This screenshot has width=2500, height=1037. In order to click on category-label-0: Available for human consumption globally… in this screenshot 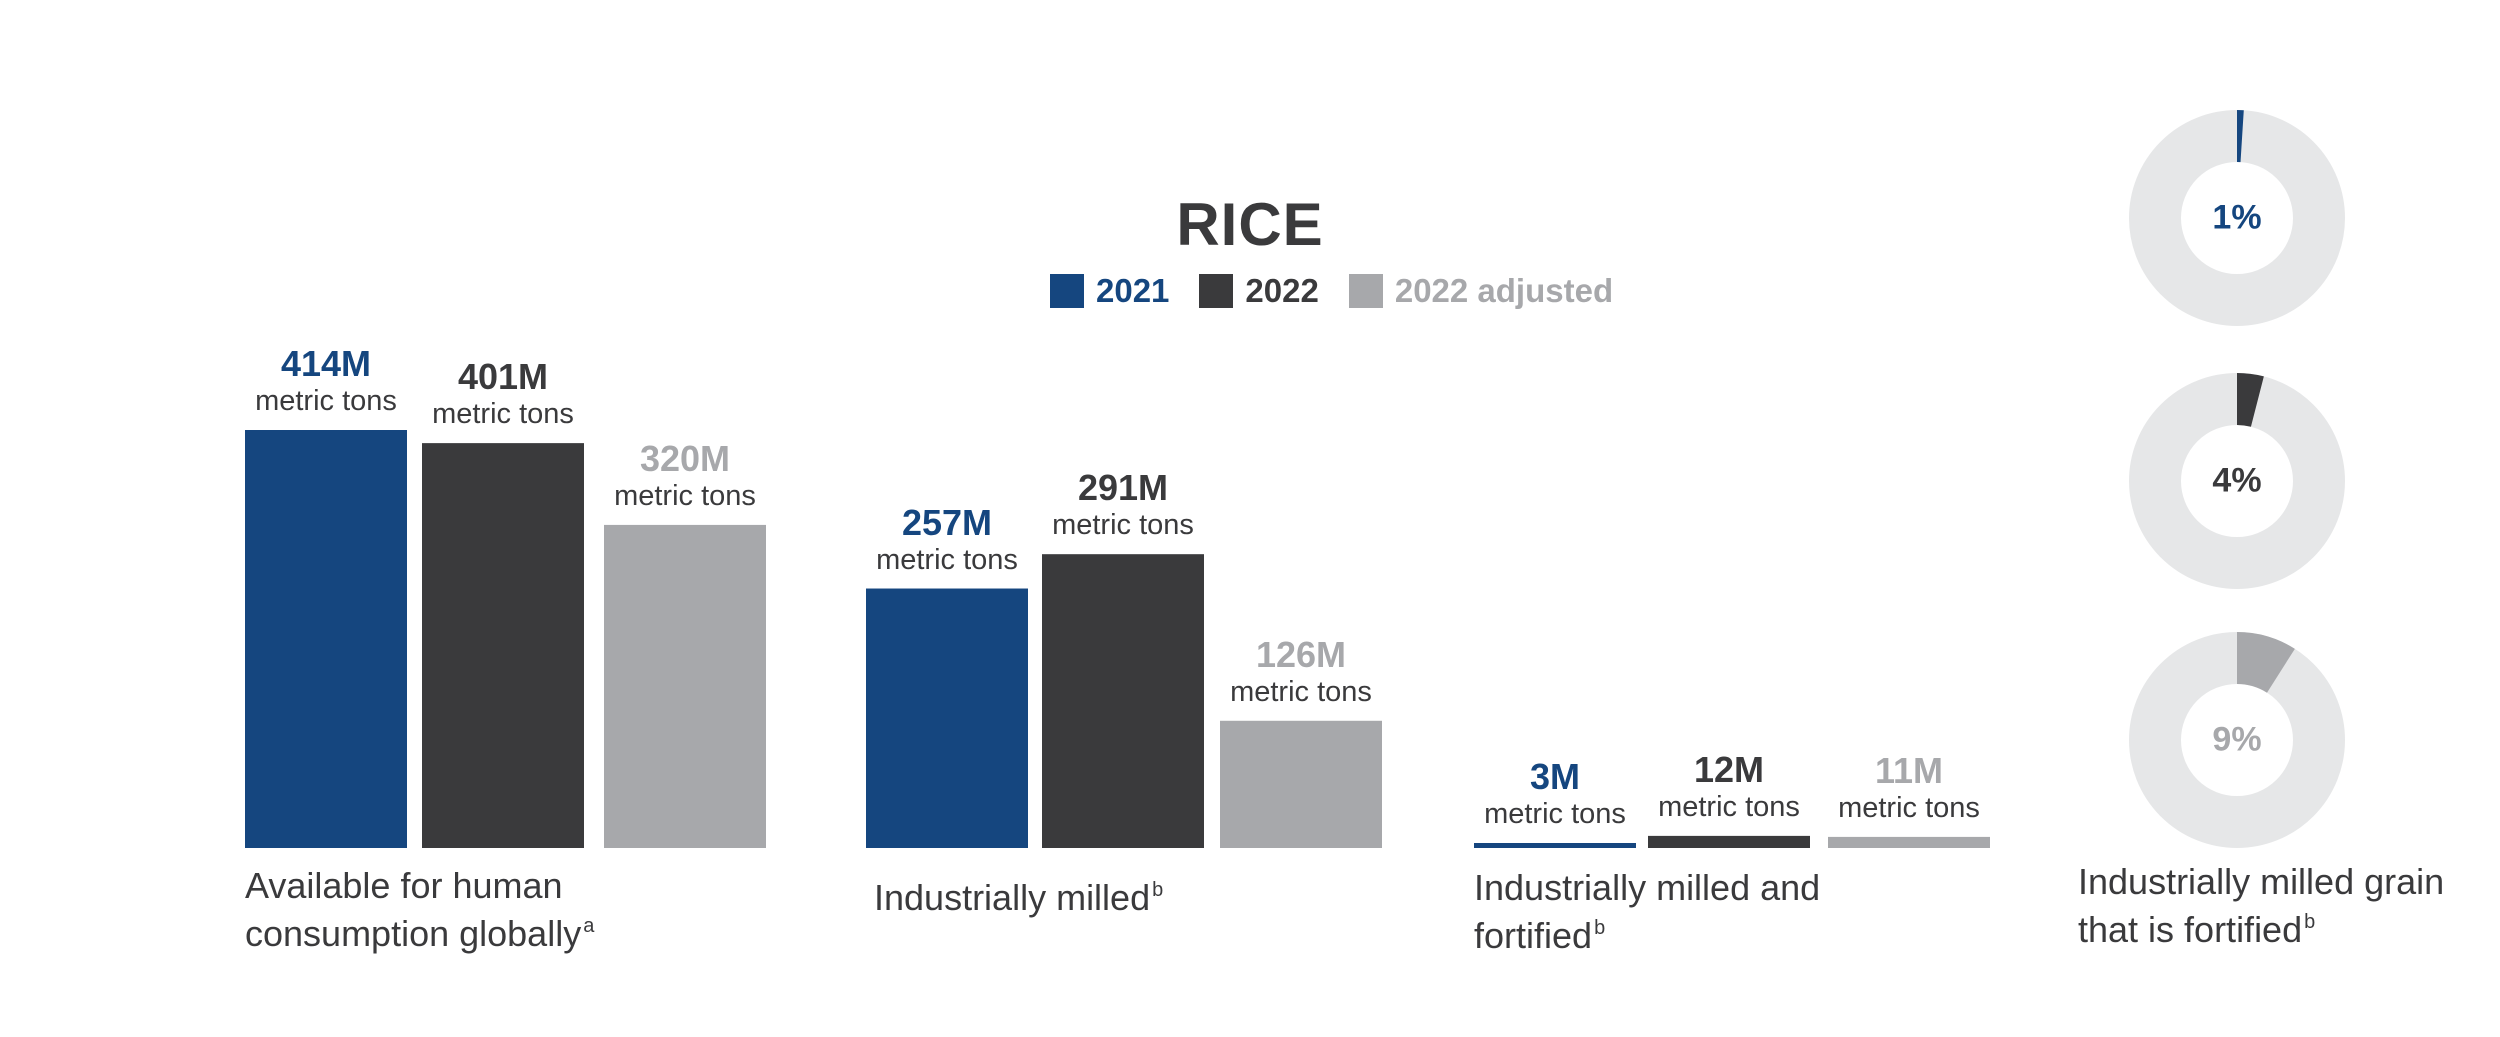, I will do `click(435, 910)`.